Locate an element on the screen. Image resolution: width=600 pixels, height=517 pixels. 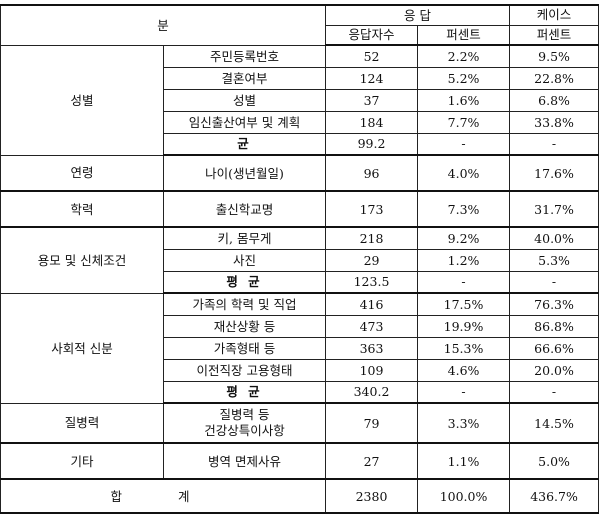
item-count: 416 is located at coordinates (372, 304).